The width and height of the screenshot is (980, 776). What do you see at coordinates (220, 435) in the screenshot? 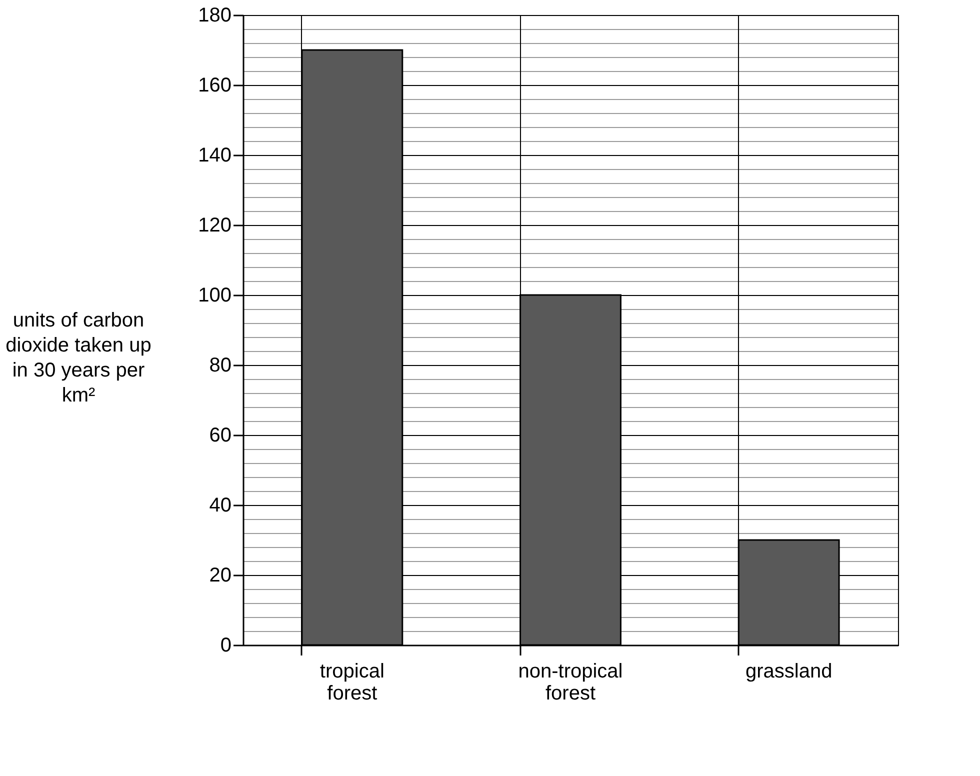
I see `y-tick-label: 60` at bounding box center [220, 435].